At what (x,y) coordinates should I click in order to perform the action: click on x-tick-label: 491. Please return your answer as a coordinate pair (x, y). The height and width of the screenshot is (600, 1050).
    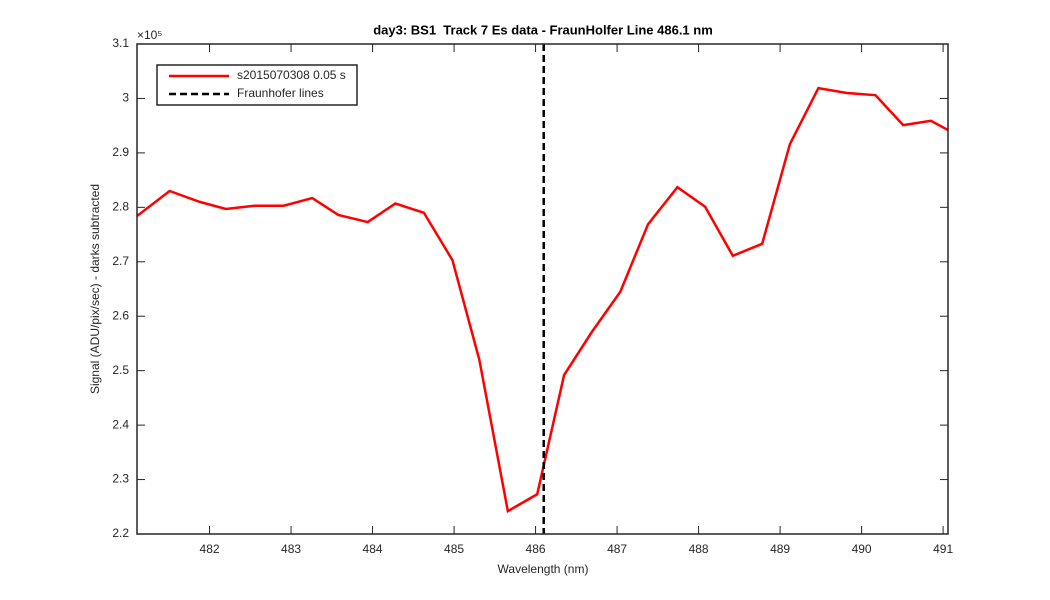
    Looking at the image, I should click on (943, 549).